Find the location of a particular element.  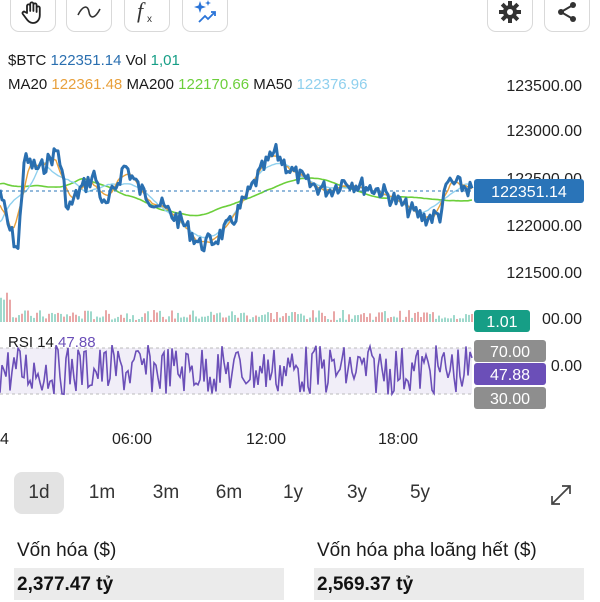

timeframe-5y: 5y is located at coordinates (420, 492).